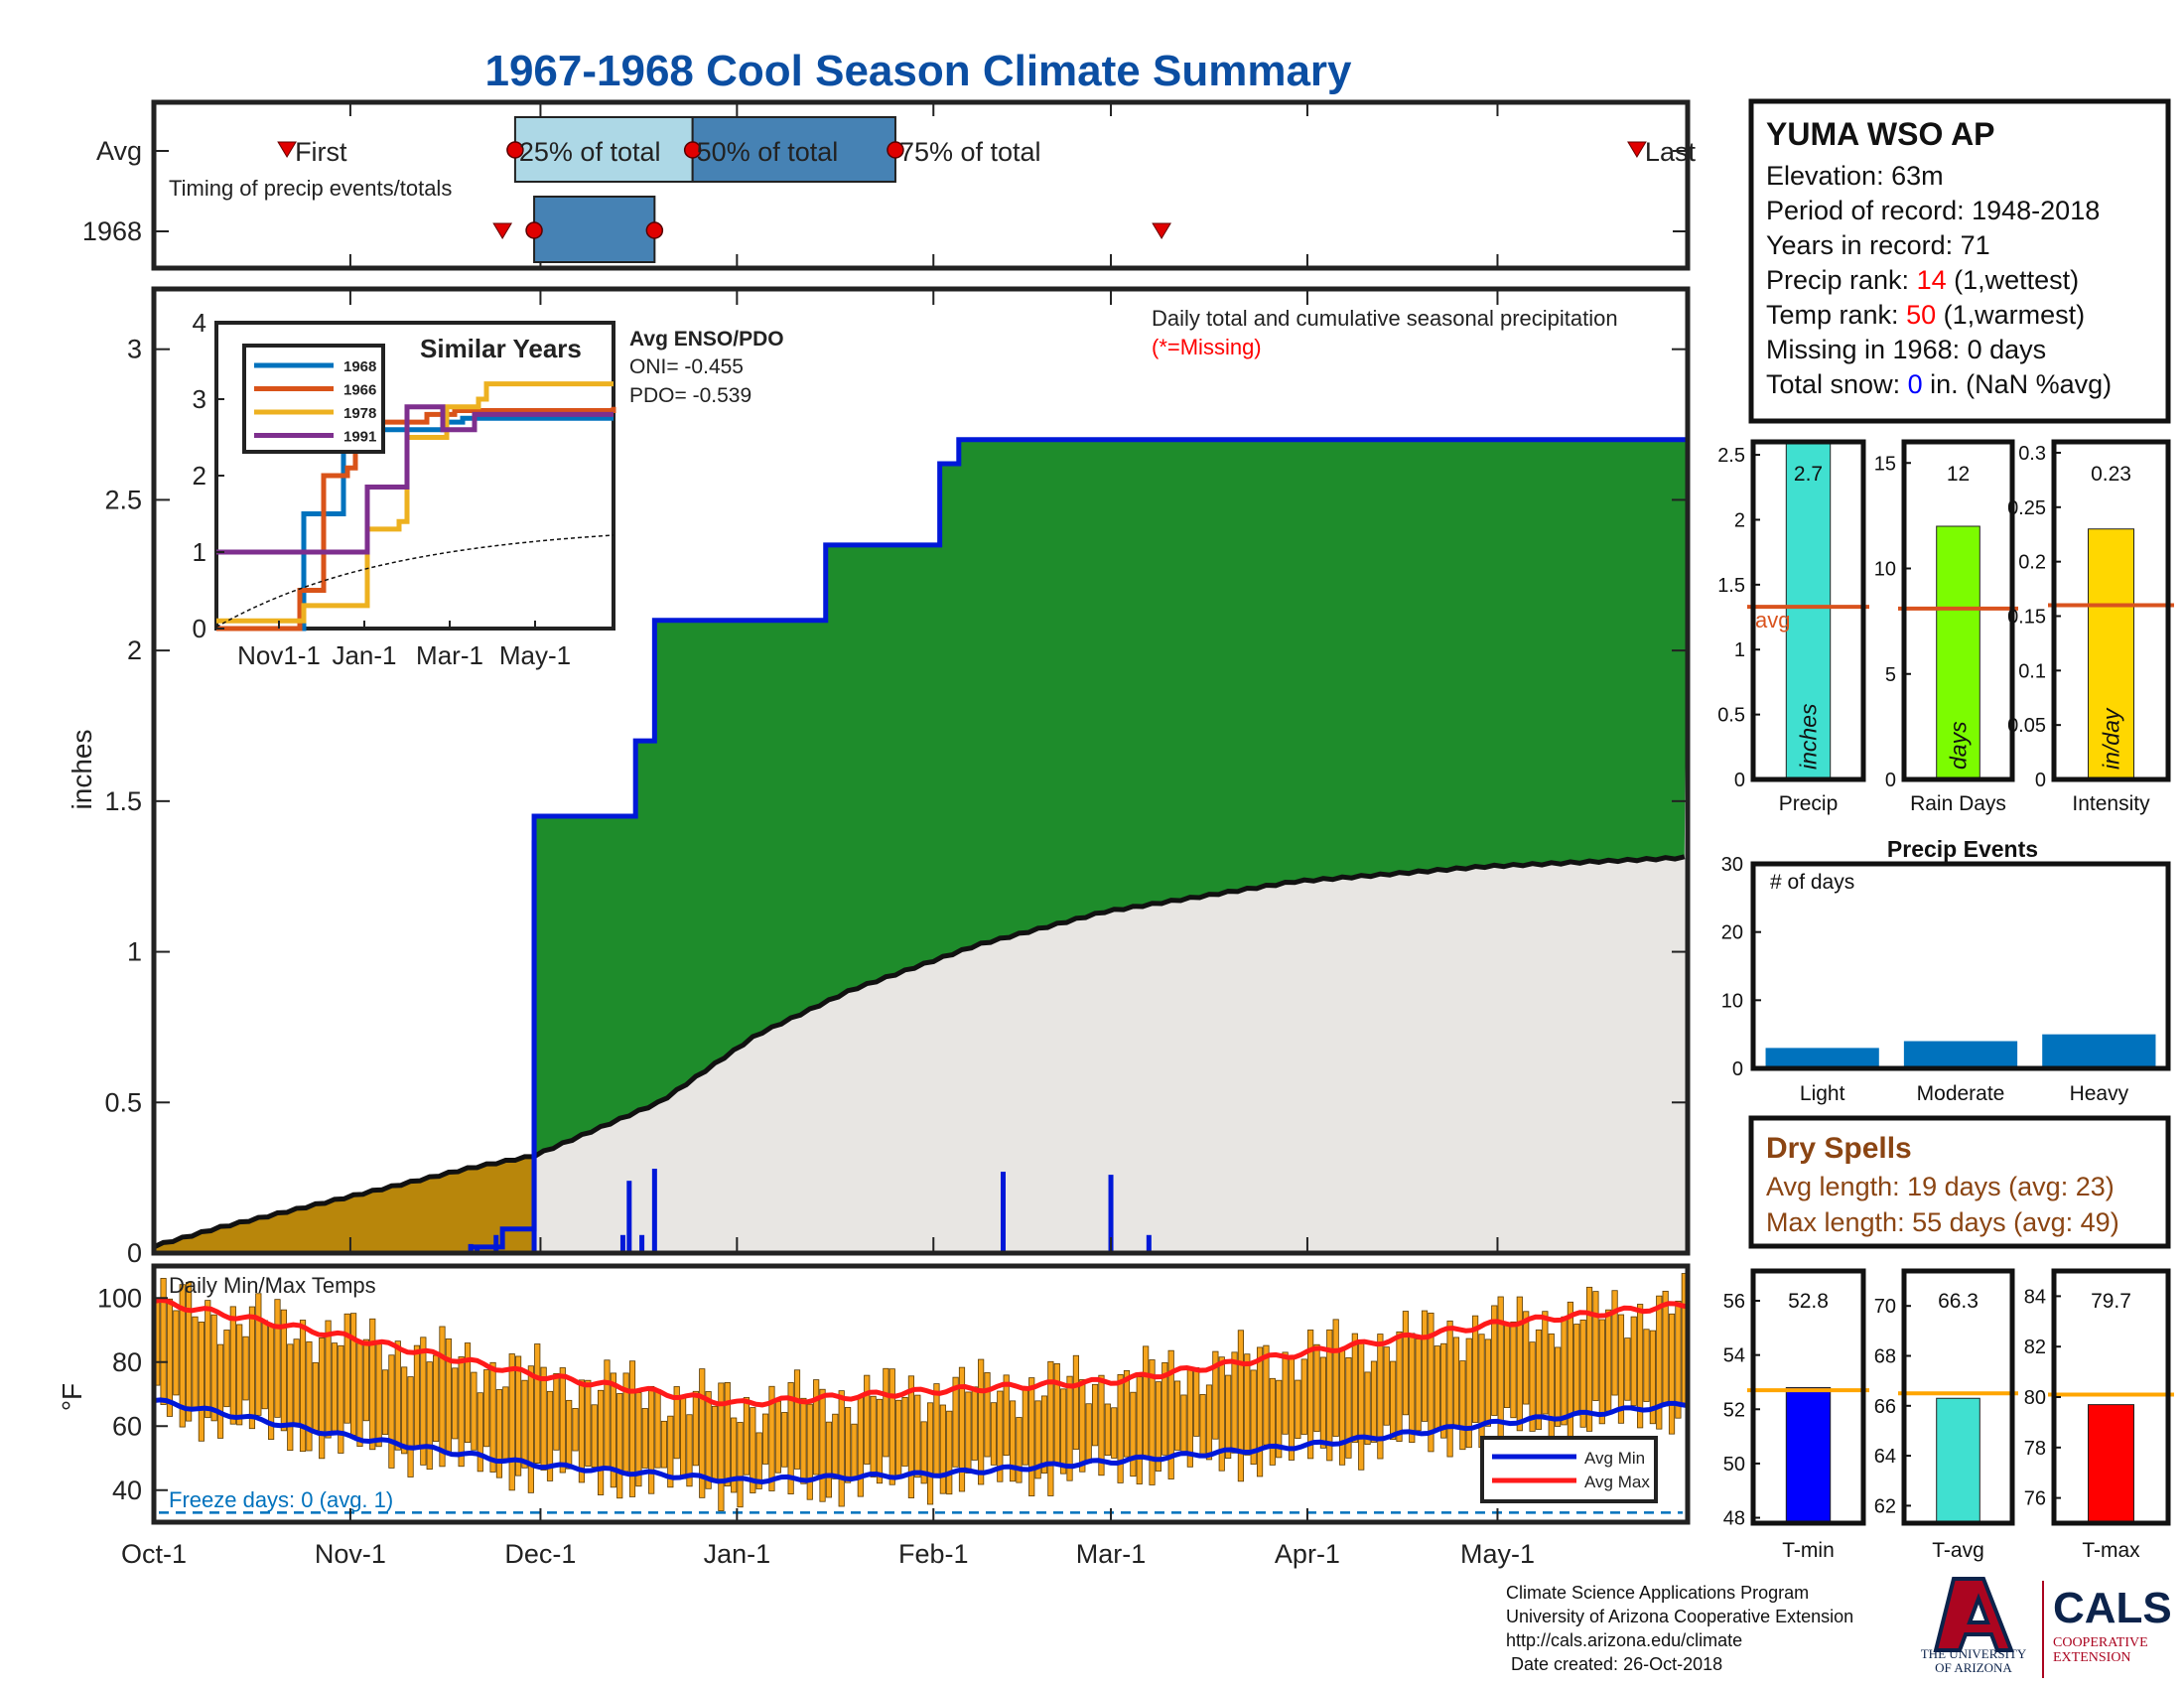 The height and width of the screenshot is (1688, 2184). I want to click on inset-ytick-label: 4, so click(199, 323).